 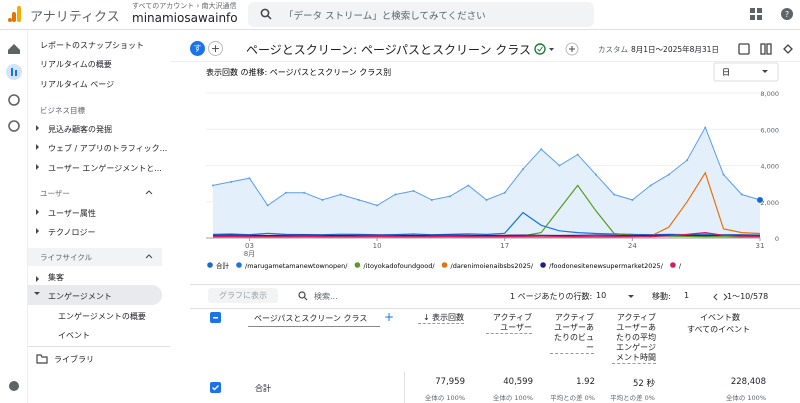 I want to click on divider, so click(x=495, y=308).